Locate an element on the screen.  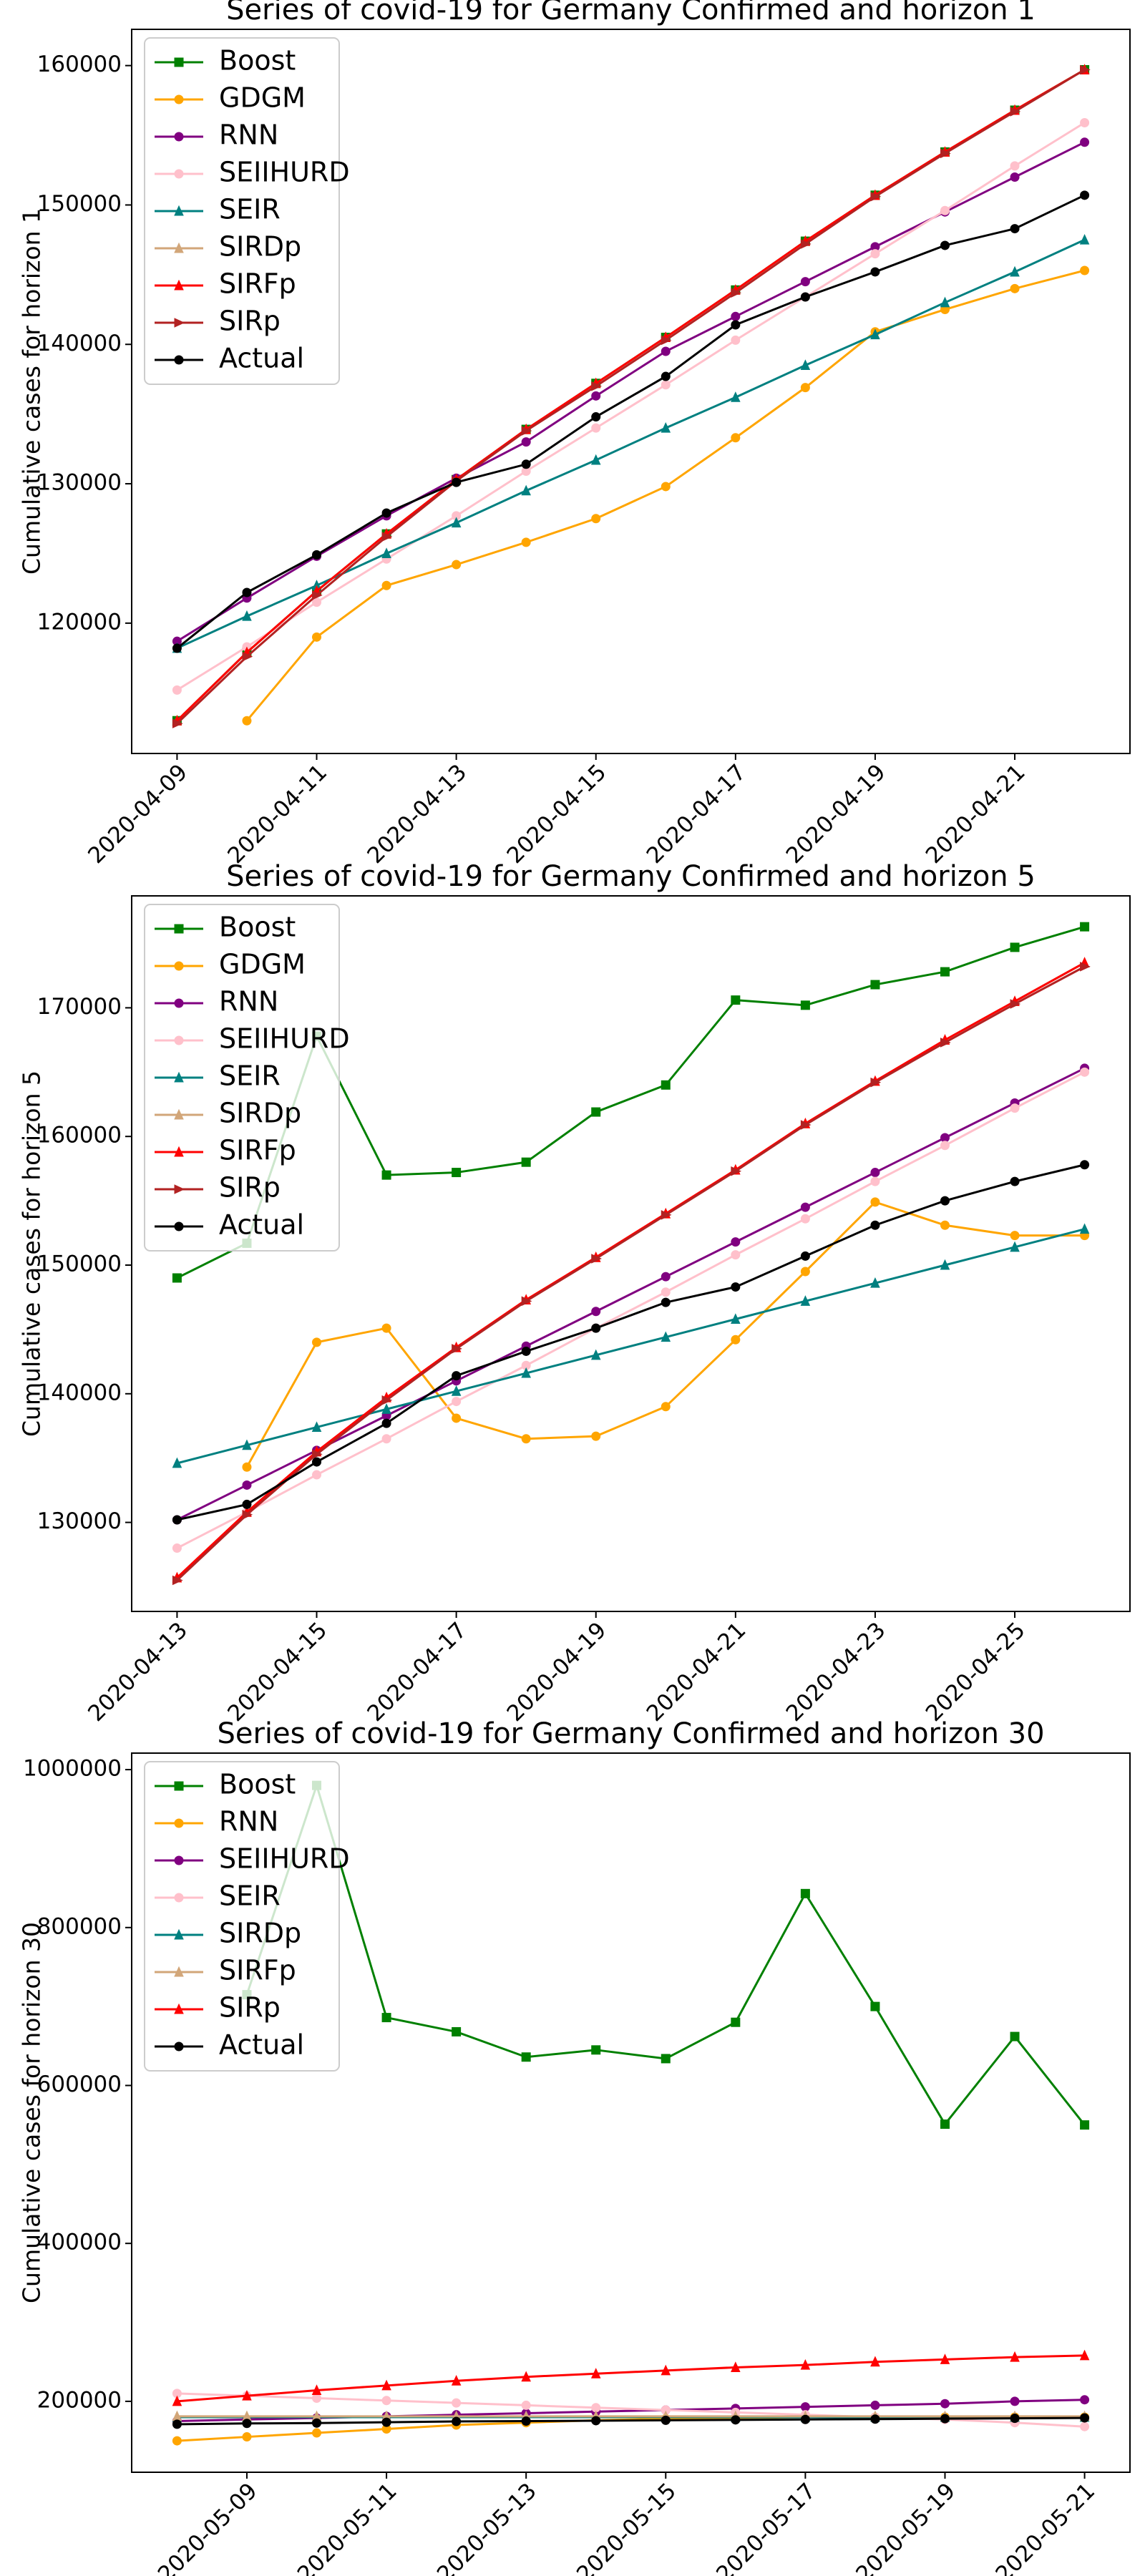
legend-label: SIRp is located at coordinates (250, 321).